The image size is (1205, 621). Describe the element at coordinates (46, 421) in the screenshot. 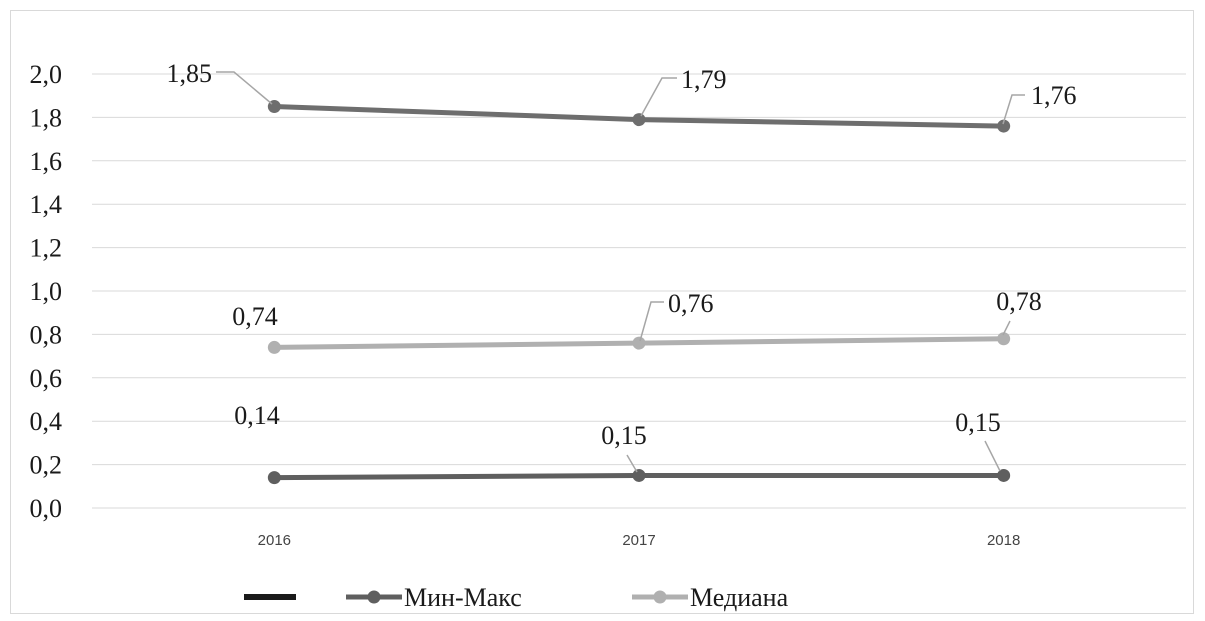

I see `y-tick-label: 0,4` at that location.